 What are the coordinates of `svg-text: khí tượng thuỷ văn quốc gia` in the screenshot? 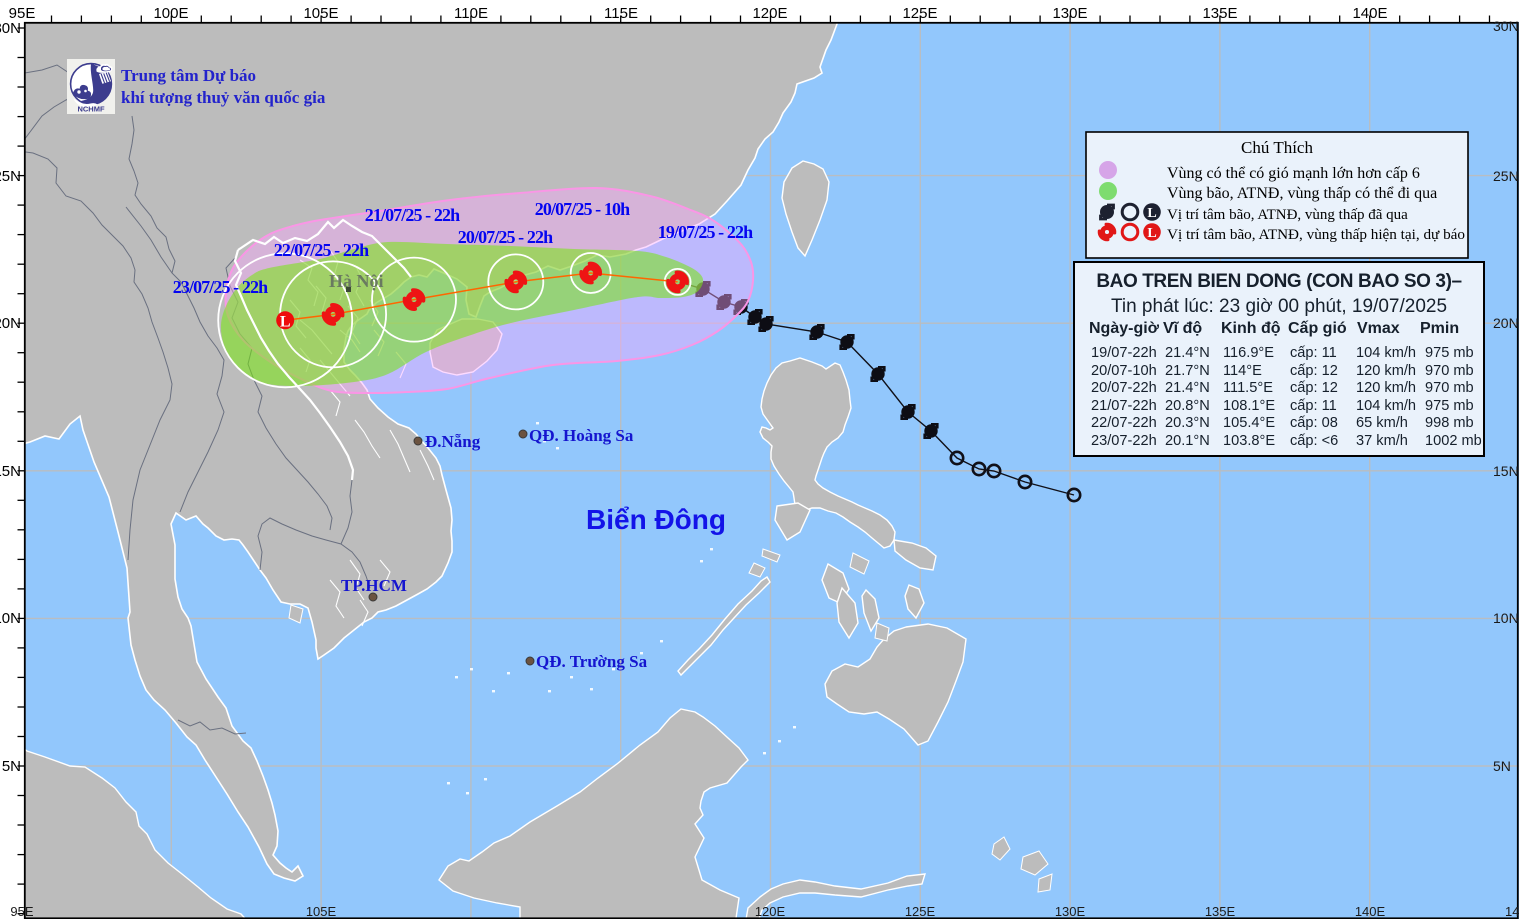 It's located at (223, 97).